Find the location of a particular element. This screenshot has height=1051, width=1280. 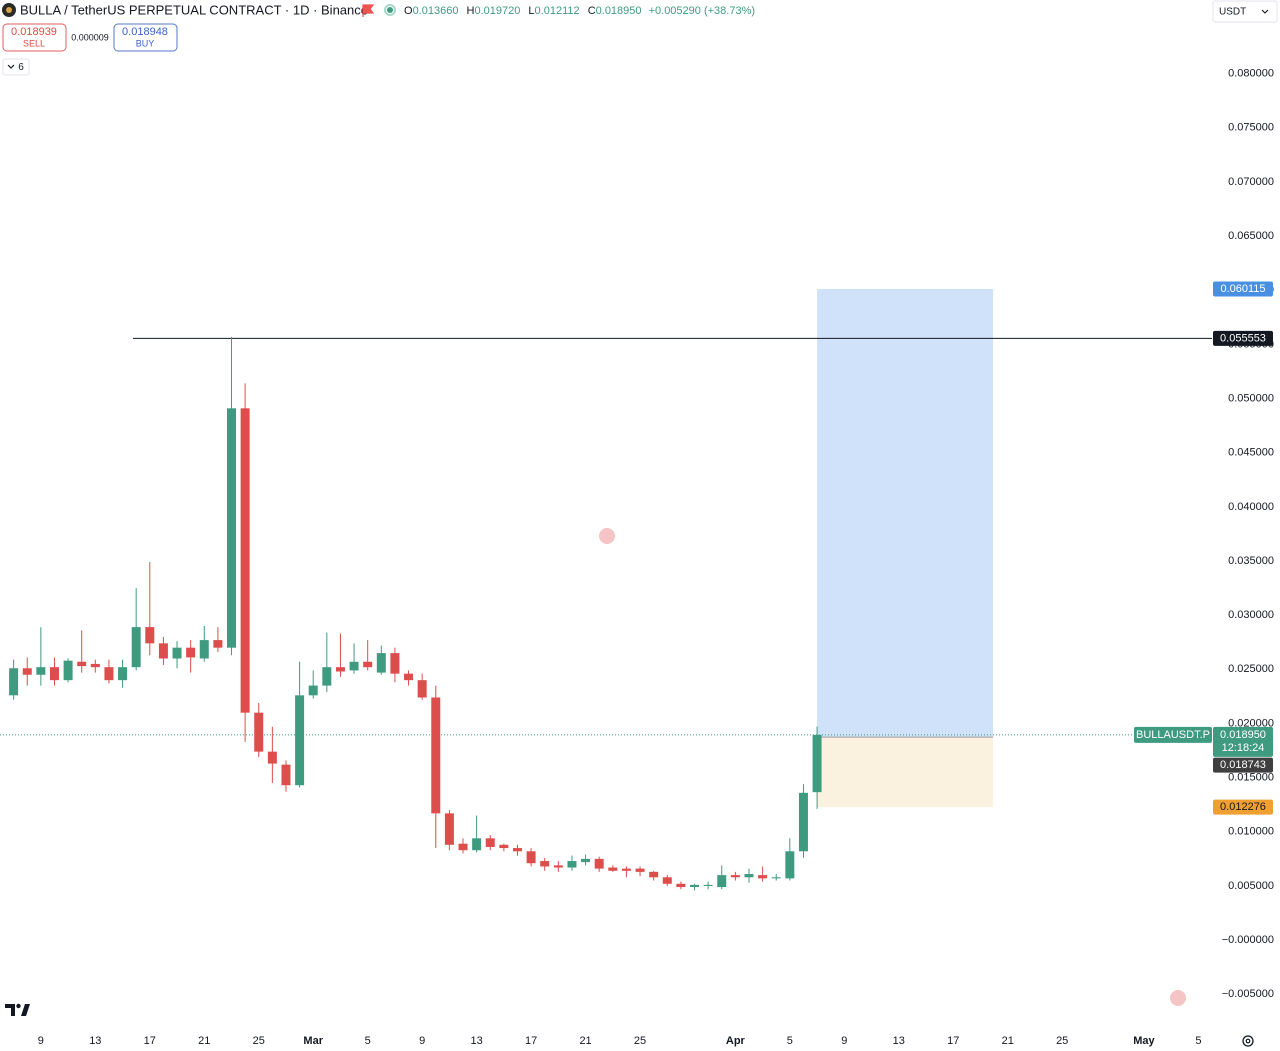

ohlc-key: L is located at coordinates (531, 11).